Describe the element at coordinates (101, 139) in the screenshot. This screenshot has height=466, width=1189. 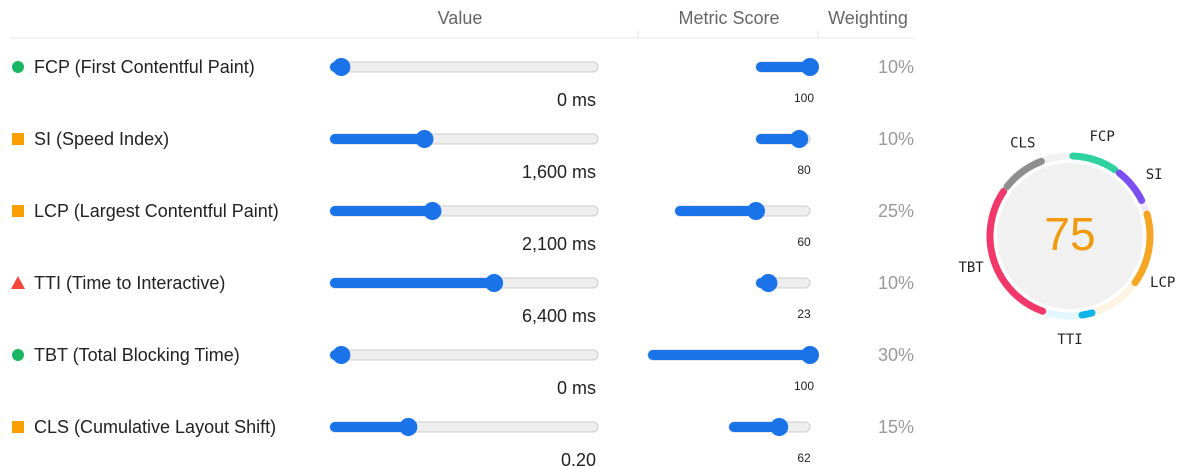
I see `metric-label: SI (Speed Index)` at that location.